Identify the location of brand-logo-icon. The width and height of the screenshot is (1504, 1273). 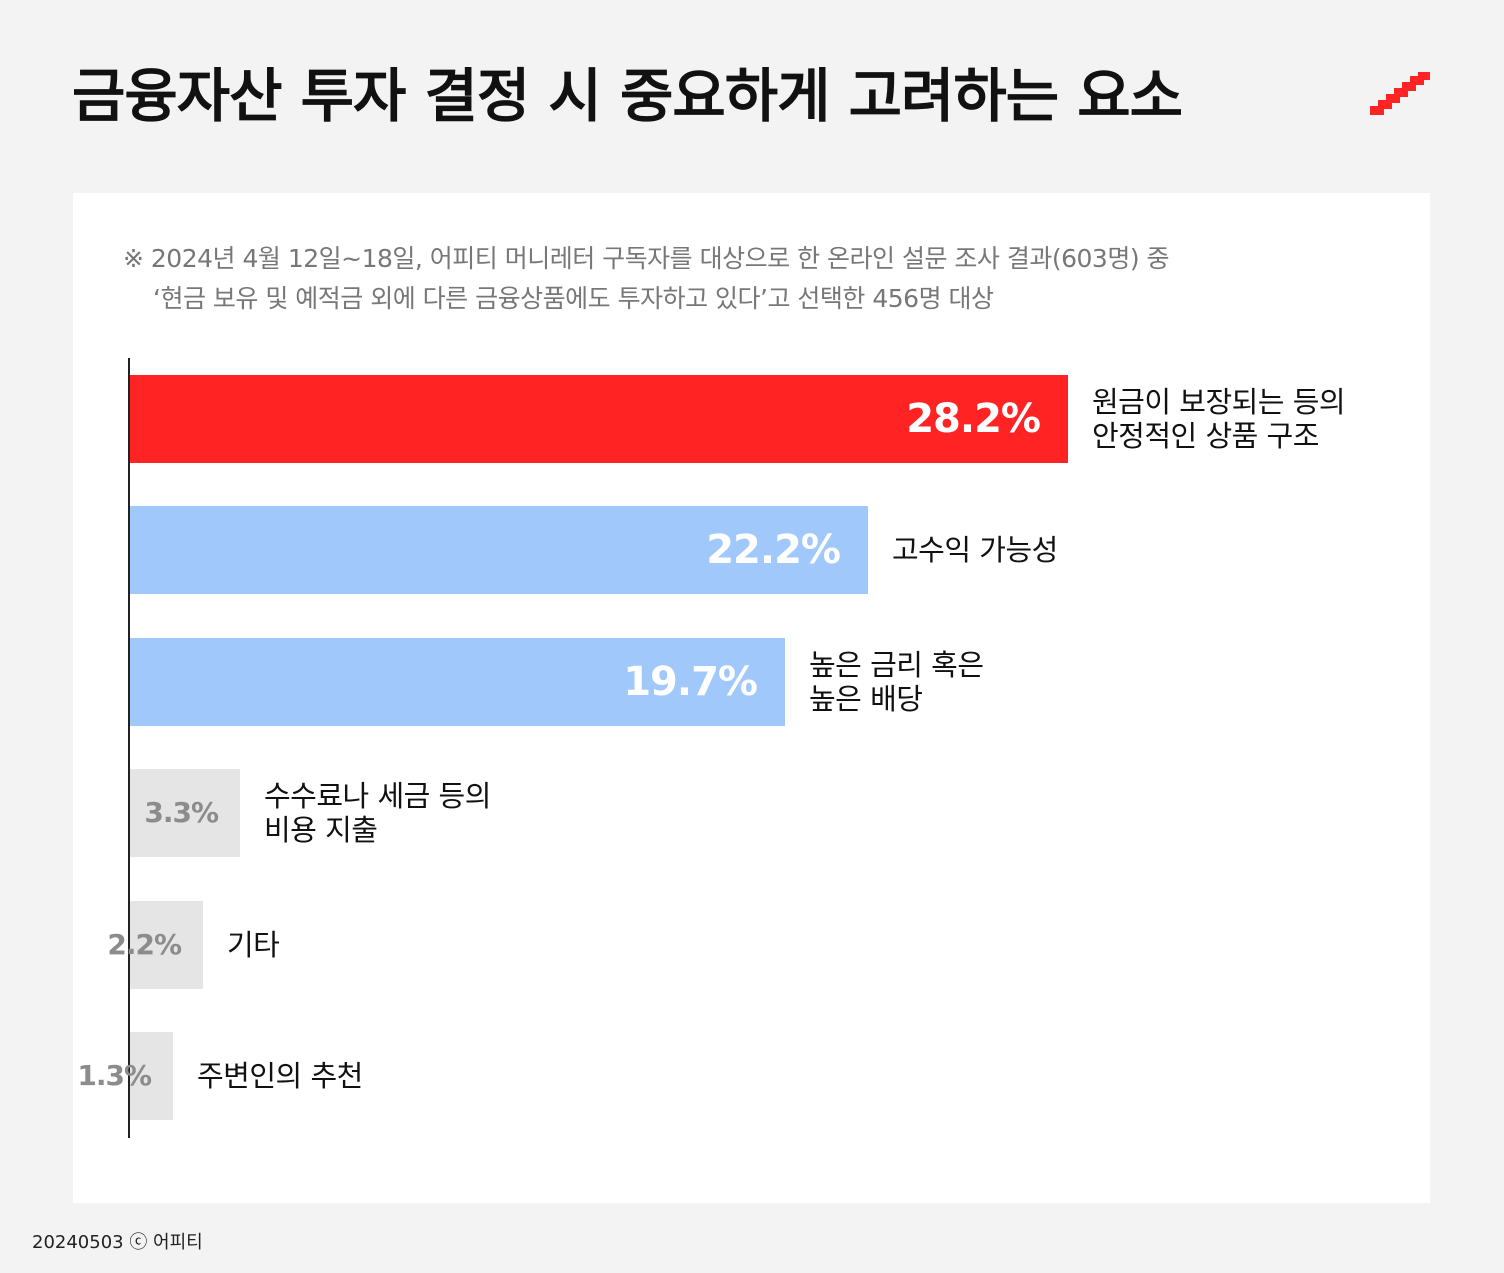
(1400, 93).